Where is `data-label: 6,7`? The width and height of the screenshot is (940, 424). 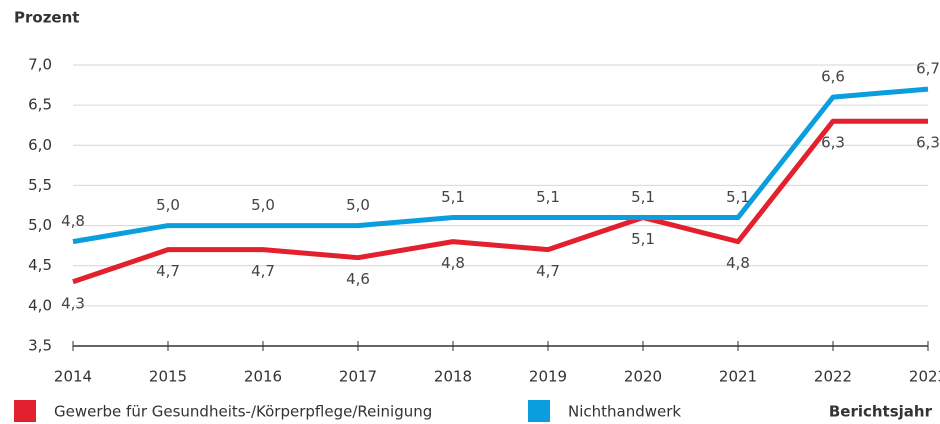
data-label: 6,7 is located at coordinates (928, 69).